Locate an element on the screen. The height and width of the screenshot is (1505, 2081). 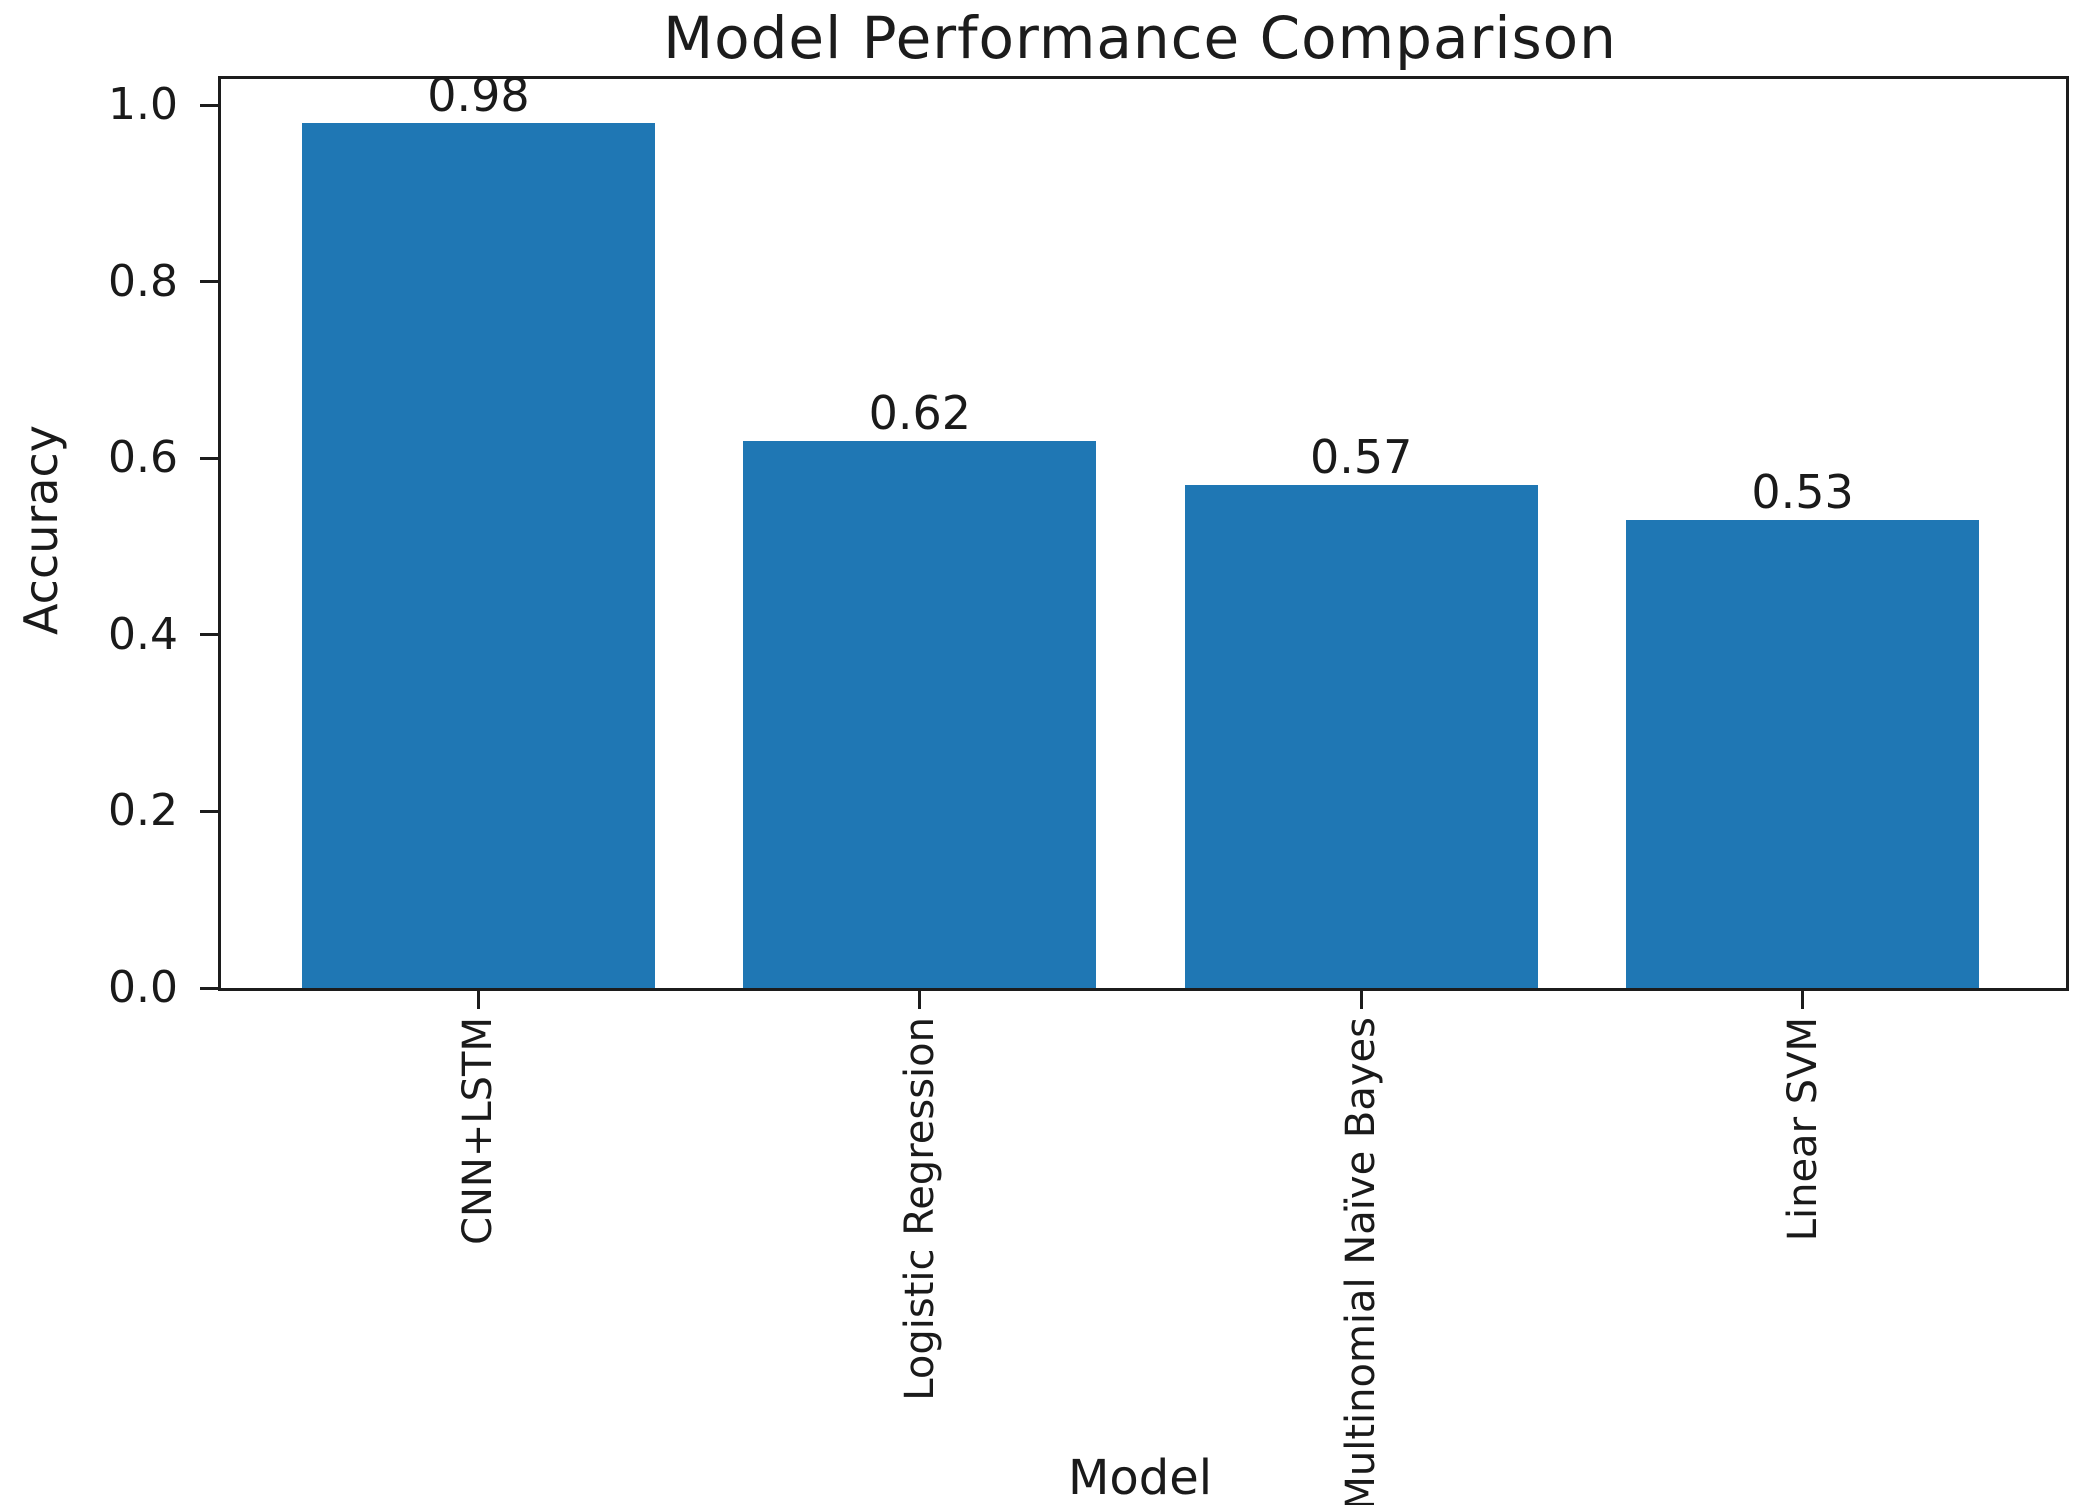
x-tick-label-cnn-lstm: CNN+LSTM is located at coordinates (478, 1131).